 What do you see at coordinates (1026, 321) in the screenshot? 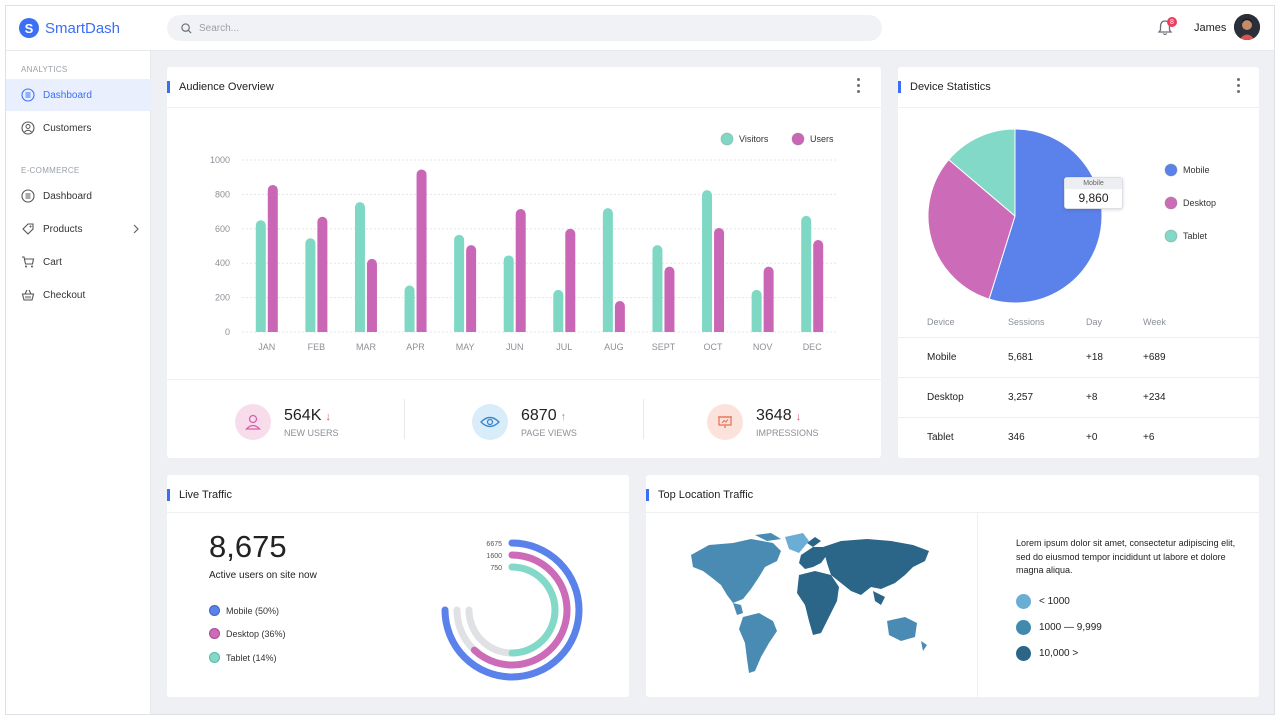
I see `column-header: Sessions` at bounding box center [1026, 321].